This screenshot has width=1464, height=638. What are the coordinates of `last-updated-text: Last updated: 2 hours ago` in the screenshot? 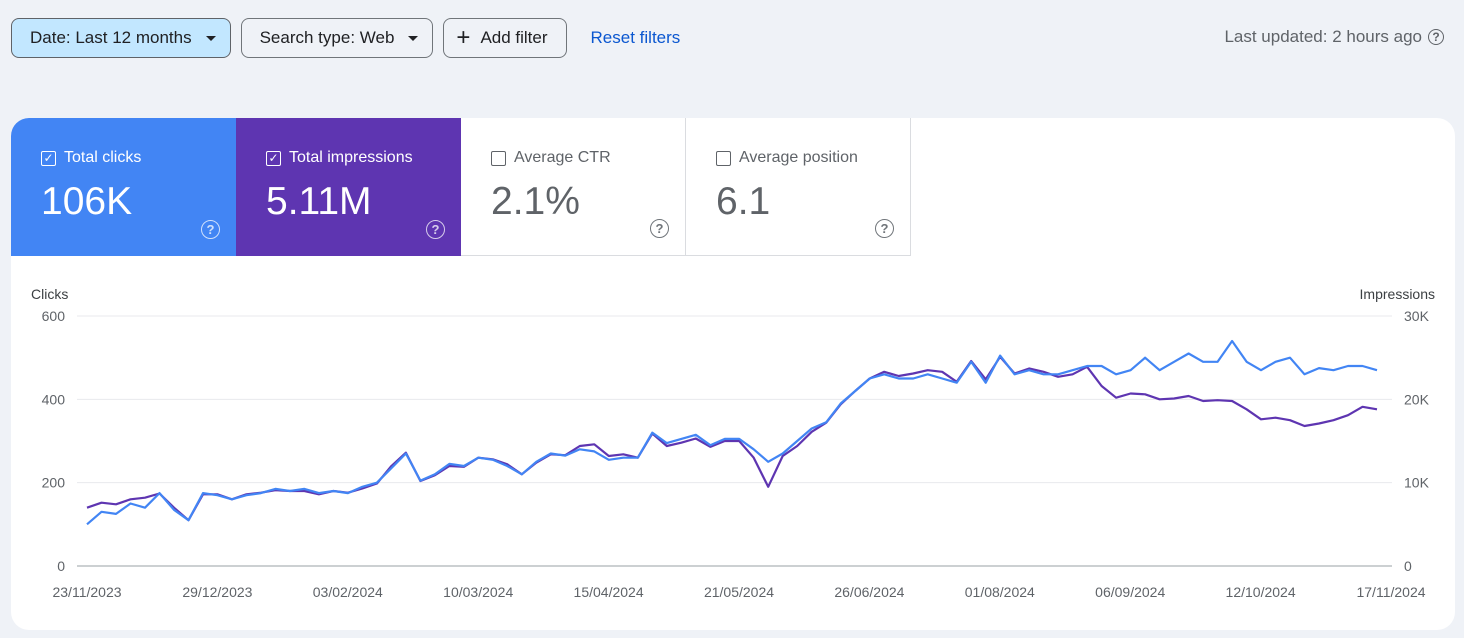 It's located at (1323, 36).